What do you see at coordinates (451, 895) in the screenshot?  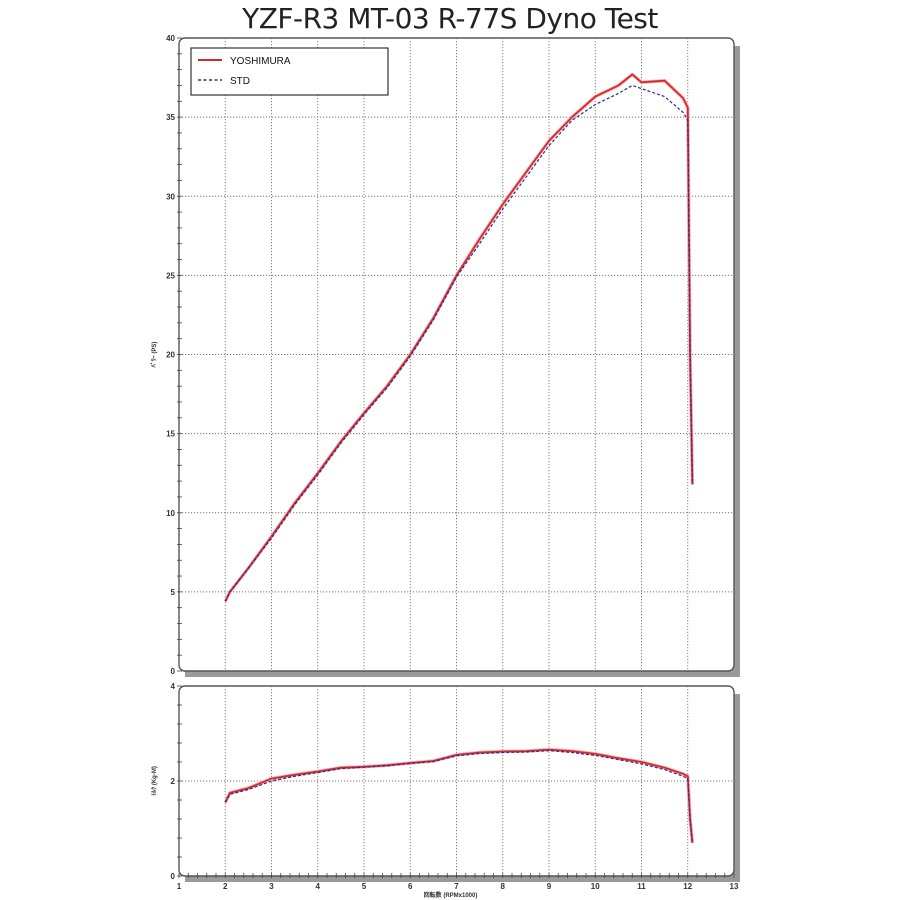 I see `x-axis-title: 回転数 (RPMx1000)` at bounding box center [451, 895].